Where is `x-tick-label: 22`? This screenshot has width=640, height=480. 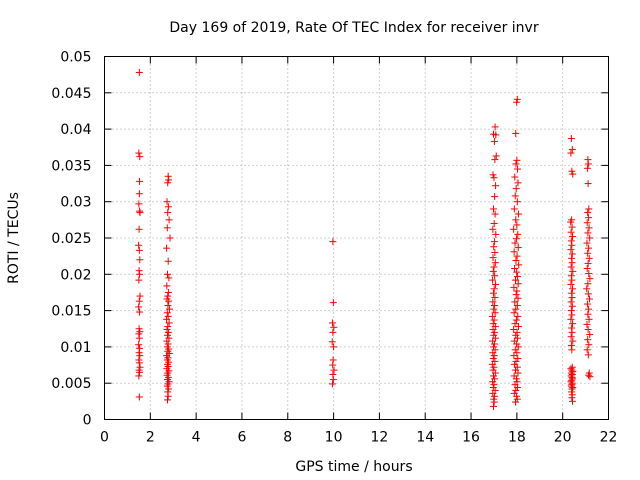
x-tick-label: 22 is located at coordinates (609, 438).